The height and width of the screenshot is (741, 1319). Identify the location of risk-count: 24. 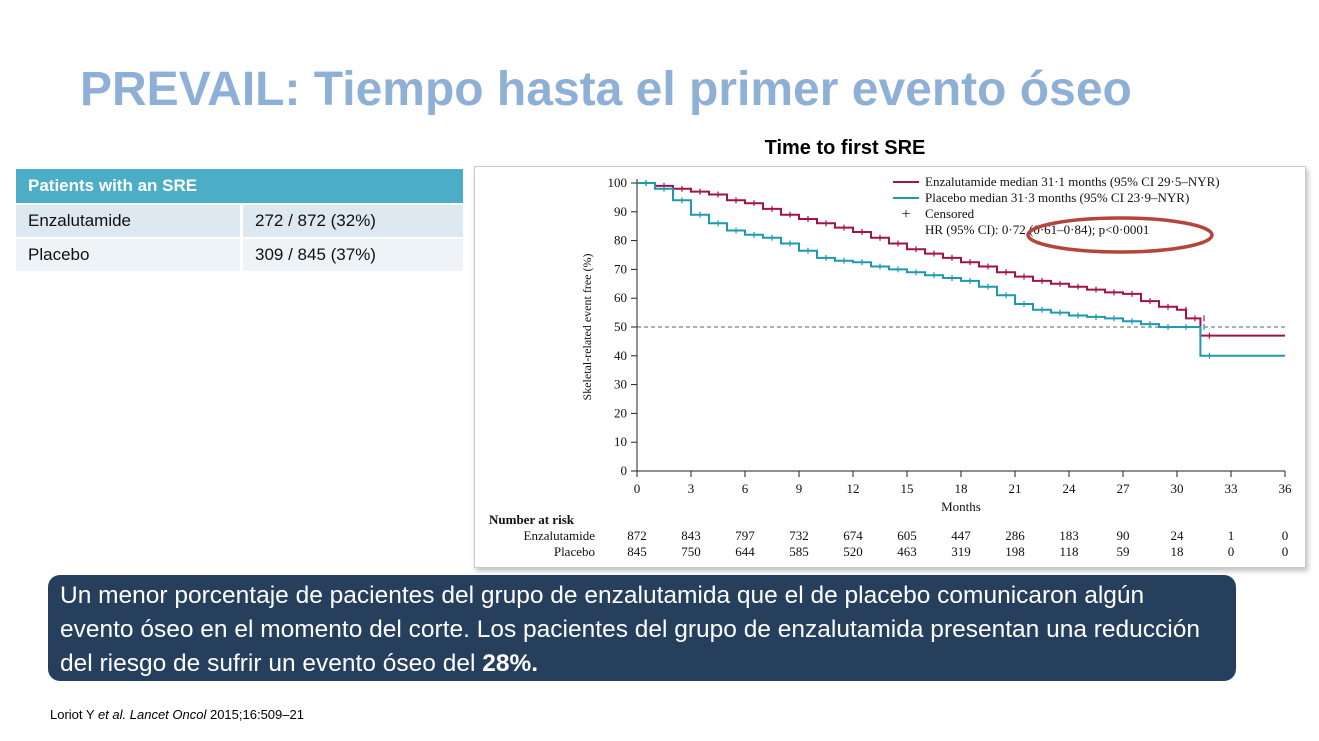
(1178, 535).